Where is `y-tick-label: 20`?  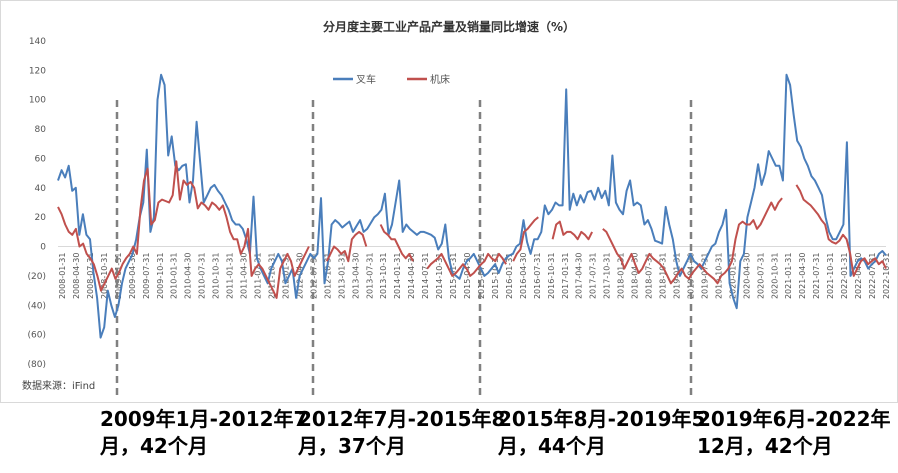 y-tick-label: 20 is located at coordinates (41, 218).